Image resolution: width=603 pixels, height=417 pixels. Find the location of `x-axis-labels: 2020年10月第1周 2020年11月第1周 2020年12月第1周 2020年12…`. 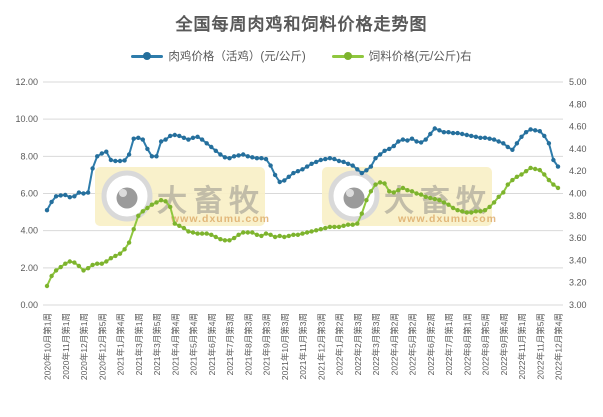

x-axis-labels: 2020年10月第1周 2020年11月第1周 2020年12月第1周 2020年12… is located at coordinates (303, 346).